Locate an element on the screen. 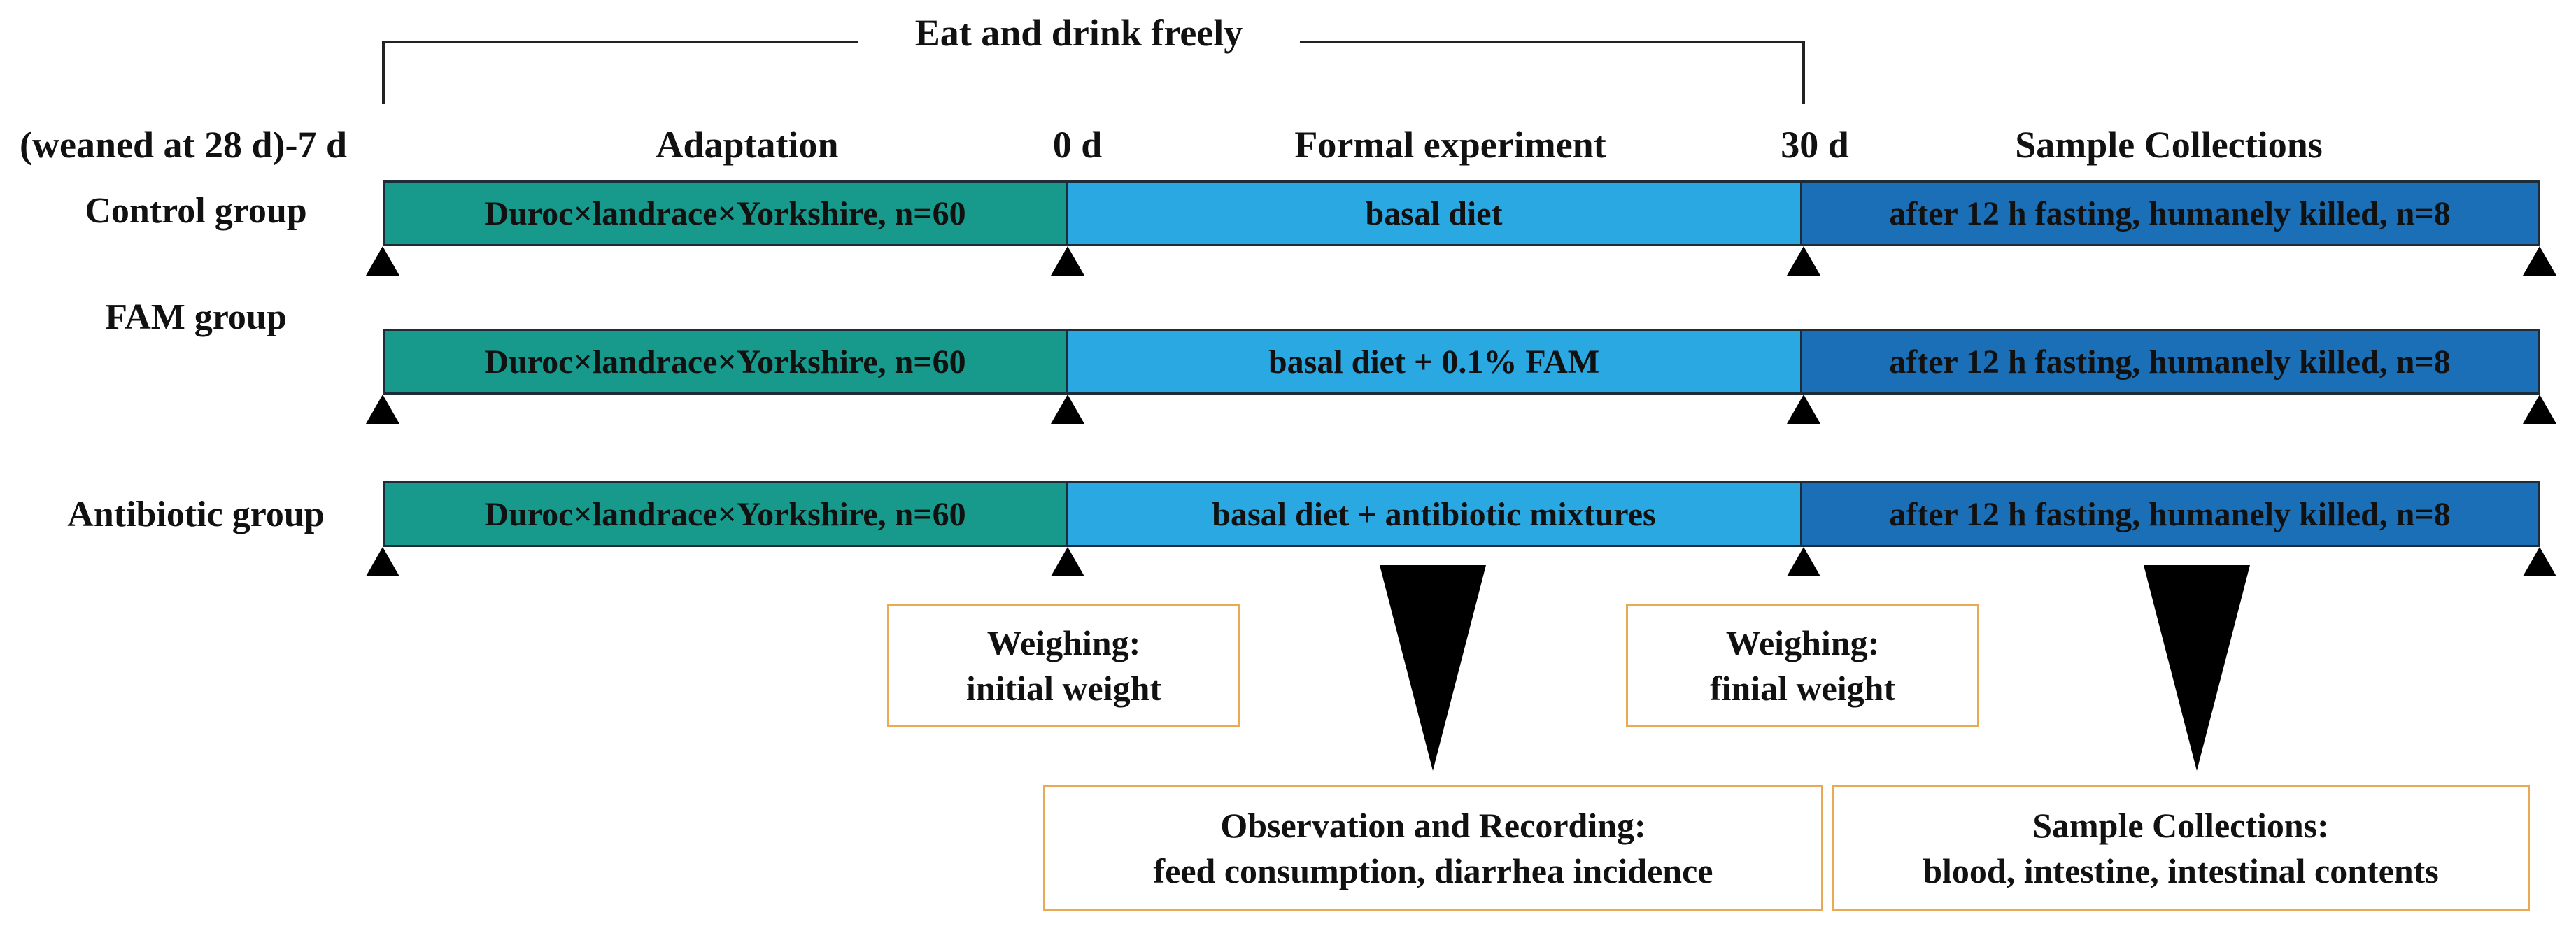 This screenshot has width=2576, height=931. note-title: Sample Collections: is located at coordinates (2180, 825).